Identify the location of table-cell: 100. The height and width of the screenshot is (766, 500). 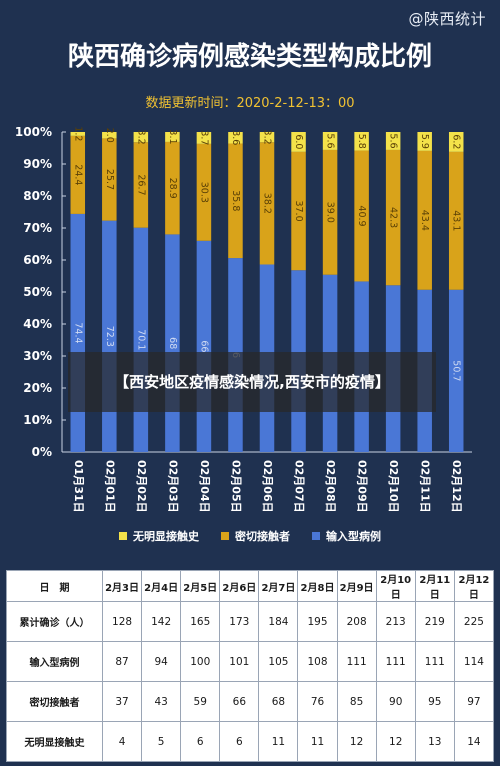
(200, 661).